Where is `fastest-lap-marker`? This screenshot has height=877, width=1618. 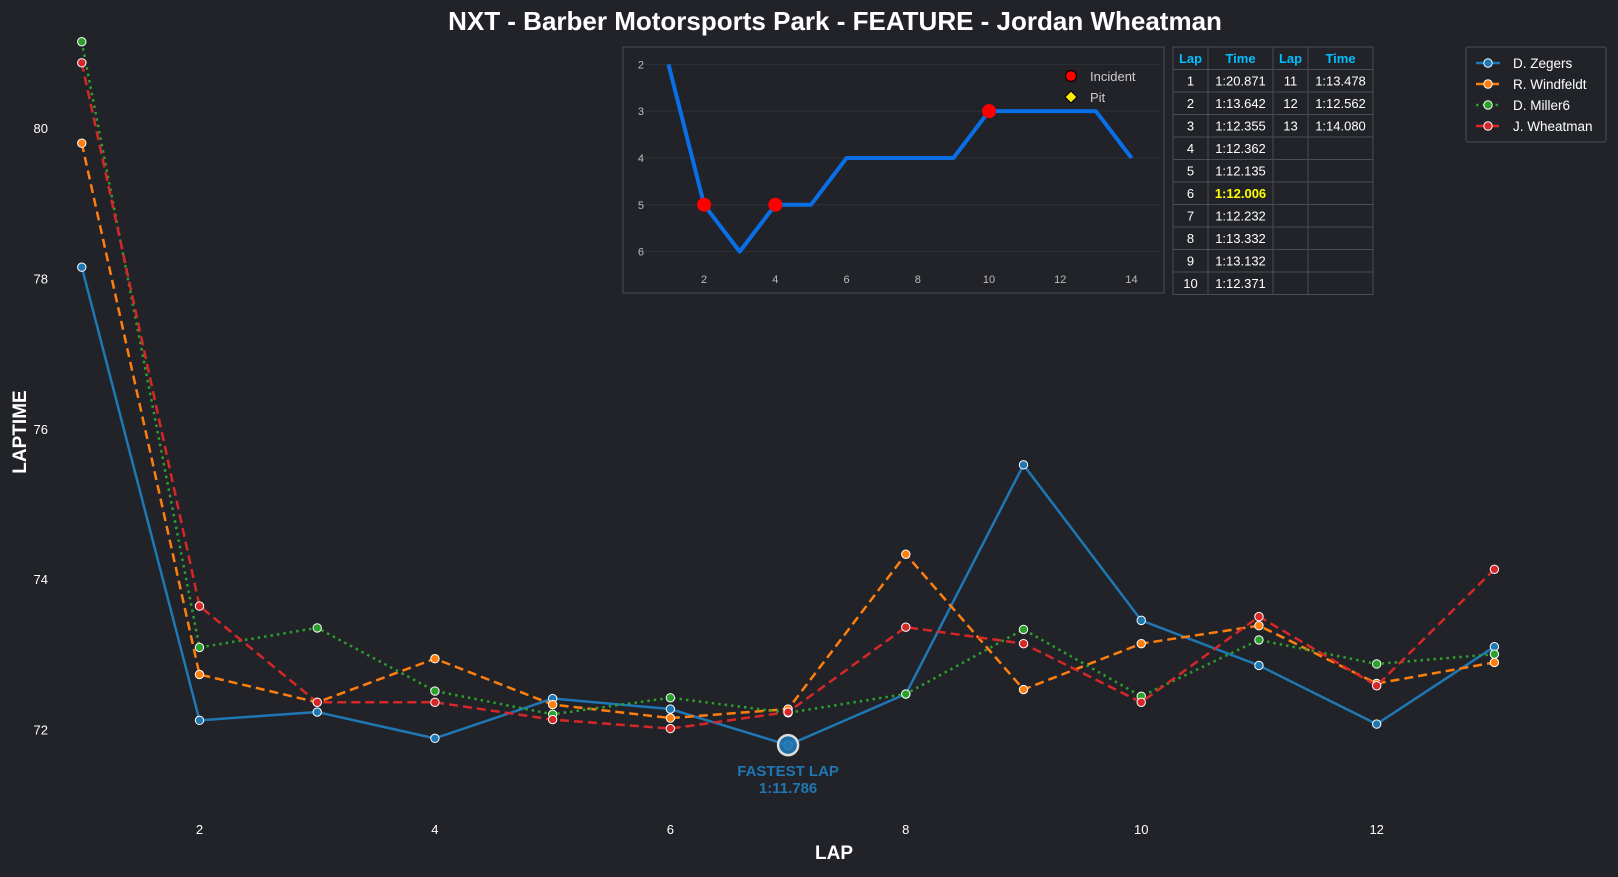
fastest-lap-marker is located at coordinates (788, 745).